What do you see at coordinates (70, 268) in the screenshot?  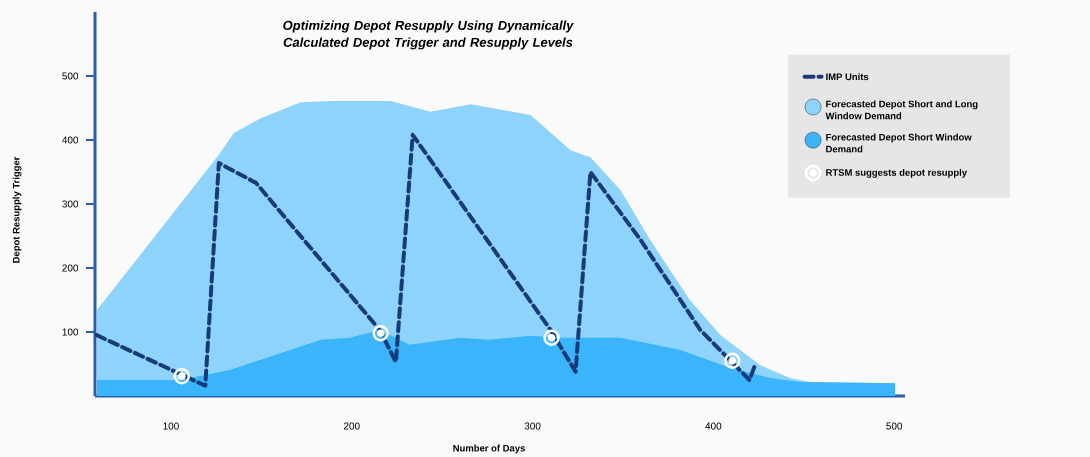 I see `y-tick-label: 200` at bounding box center [70, 268].